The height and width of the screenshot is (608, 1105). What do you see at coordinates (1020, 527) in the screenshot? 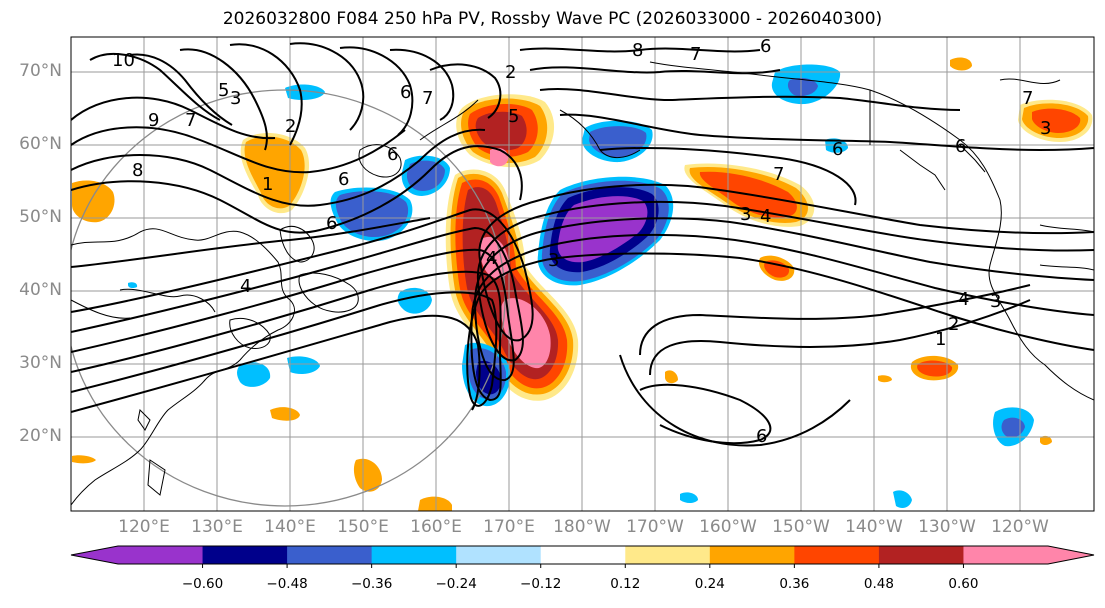
I see `lon-label: 120°W` at bounding box center [1020, 527].